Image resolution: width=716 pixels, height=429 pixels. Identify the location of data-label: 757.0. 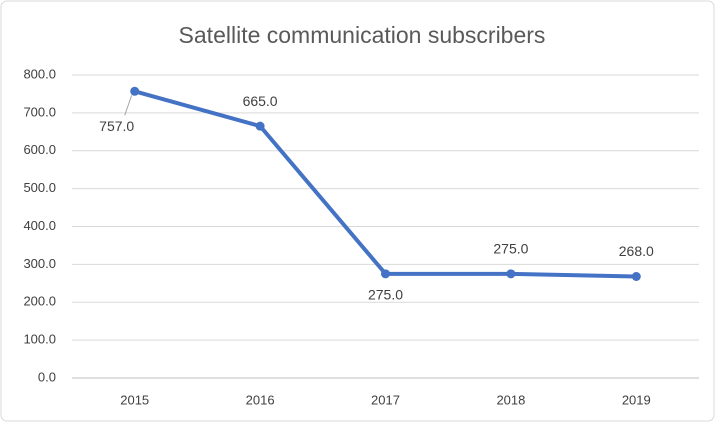
(116, 126).